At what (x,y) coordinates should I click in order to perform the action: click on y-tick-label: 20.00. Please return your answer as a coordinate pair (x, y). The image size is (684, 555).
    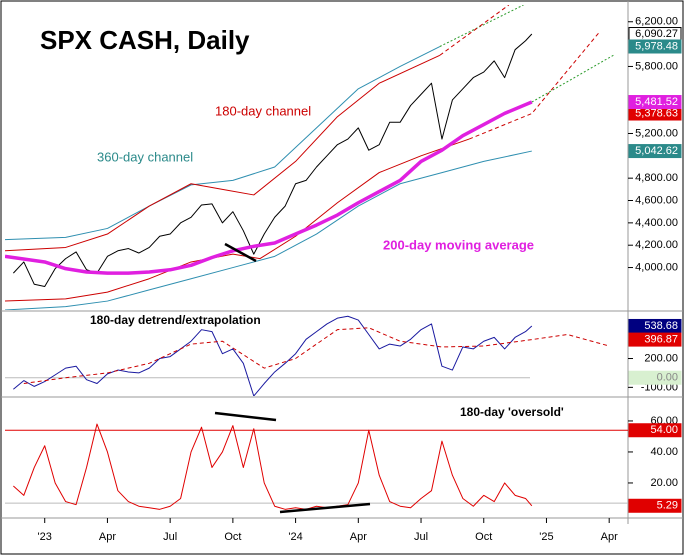
    Looking at the image, I should click on (664, 483).